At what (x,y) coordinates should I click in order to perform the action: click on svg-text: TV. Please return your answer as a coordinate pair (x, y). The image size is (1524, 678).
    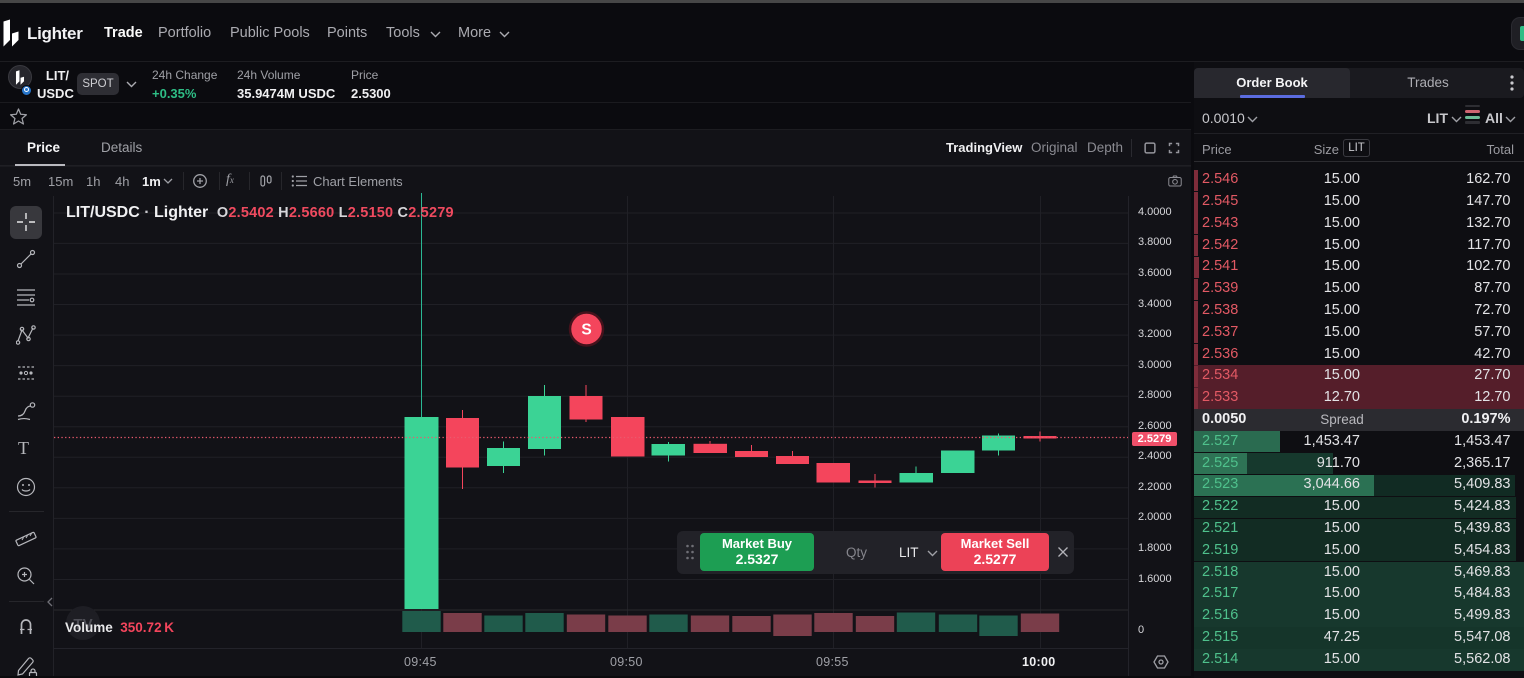
    Looking at the image, I should click on (82, 624).